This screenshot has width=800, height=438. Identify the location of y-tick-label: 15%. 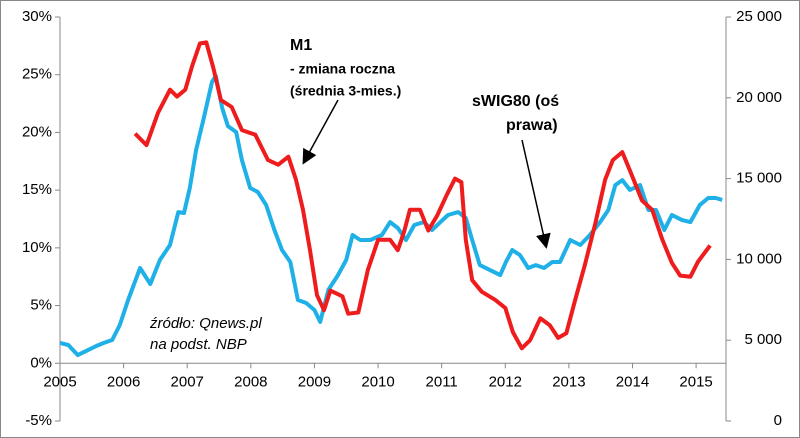
(37, 189).